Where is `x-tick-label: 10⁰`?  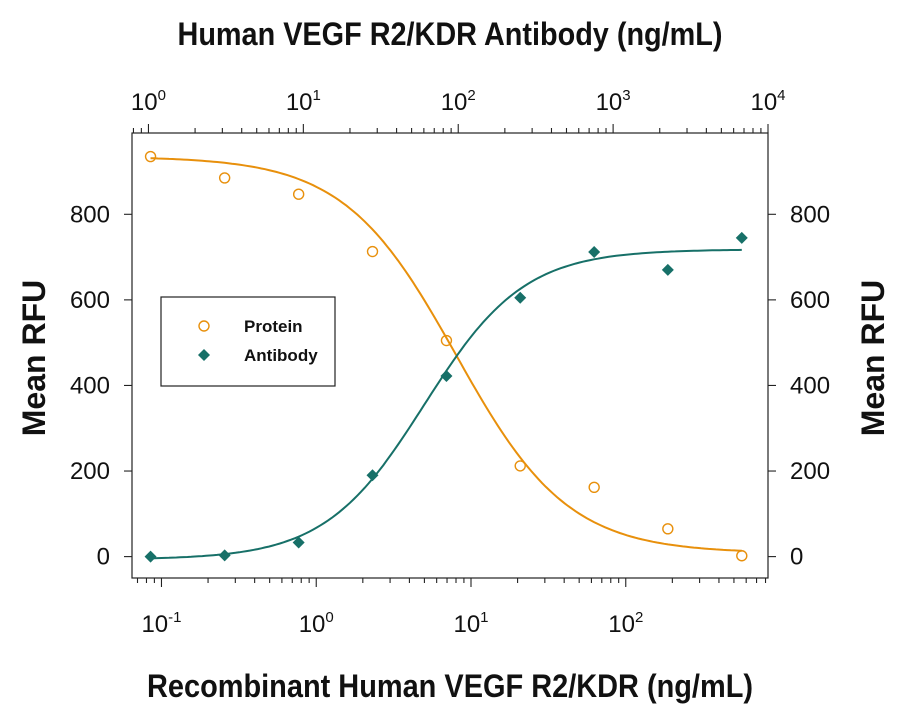 x-tick-label: 10⁰ is located at coordinates (316, 623).